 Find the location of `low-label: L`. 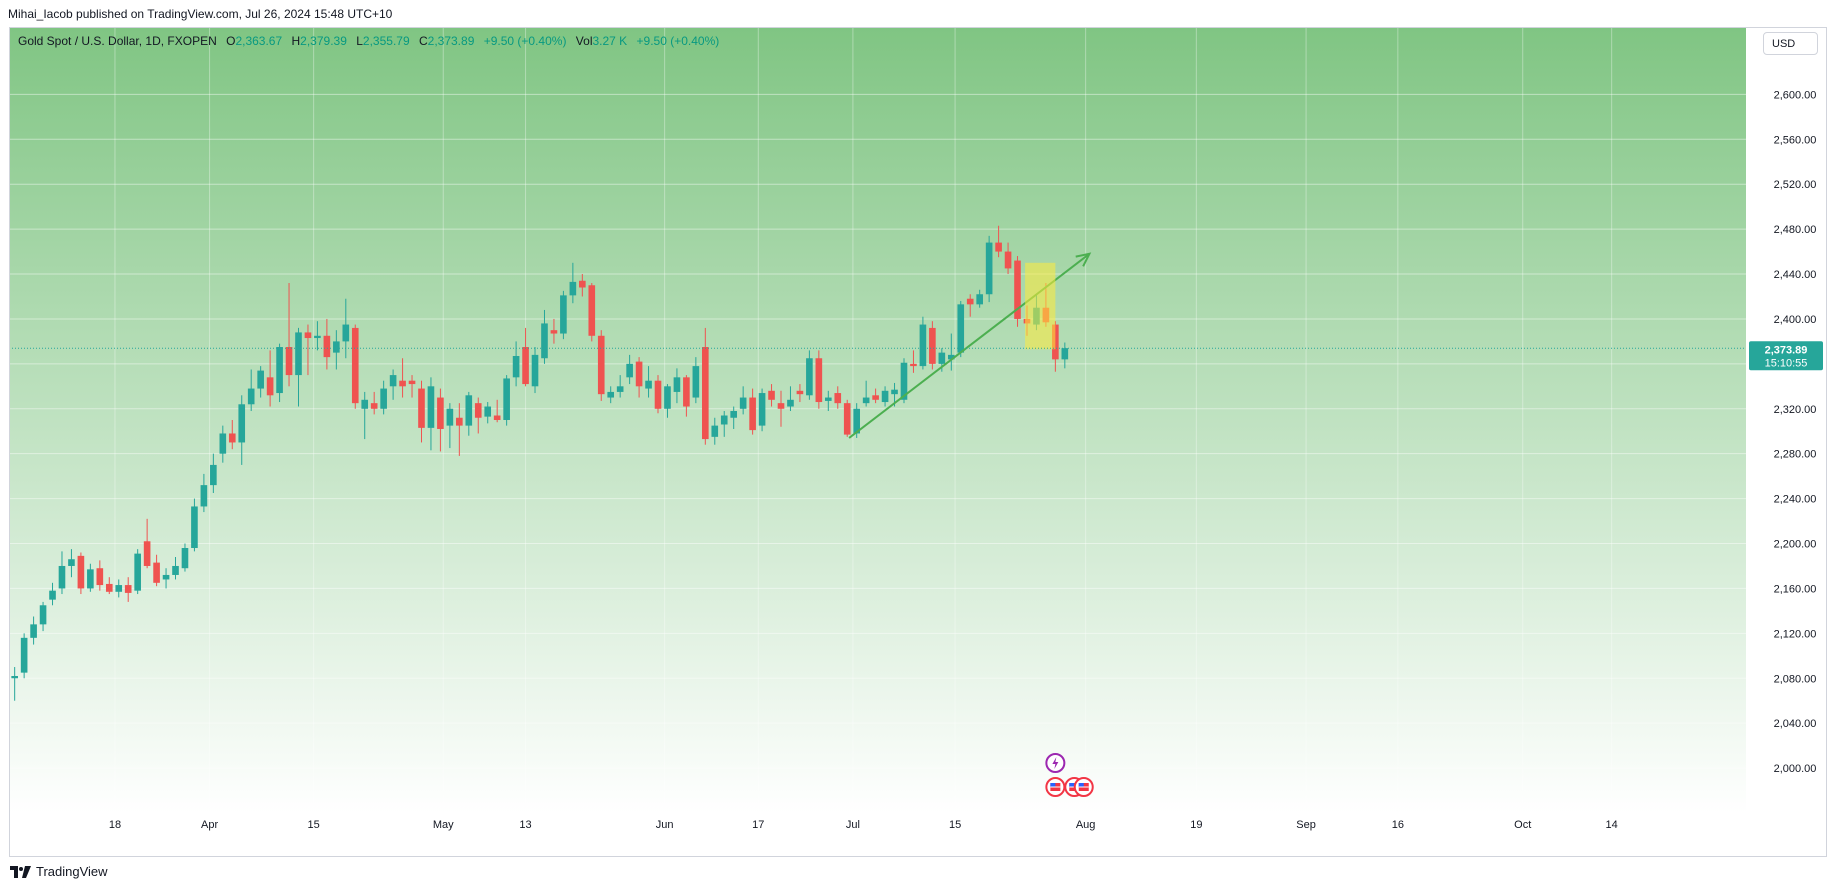

low-label: L is located at coordinates (359, 41).